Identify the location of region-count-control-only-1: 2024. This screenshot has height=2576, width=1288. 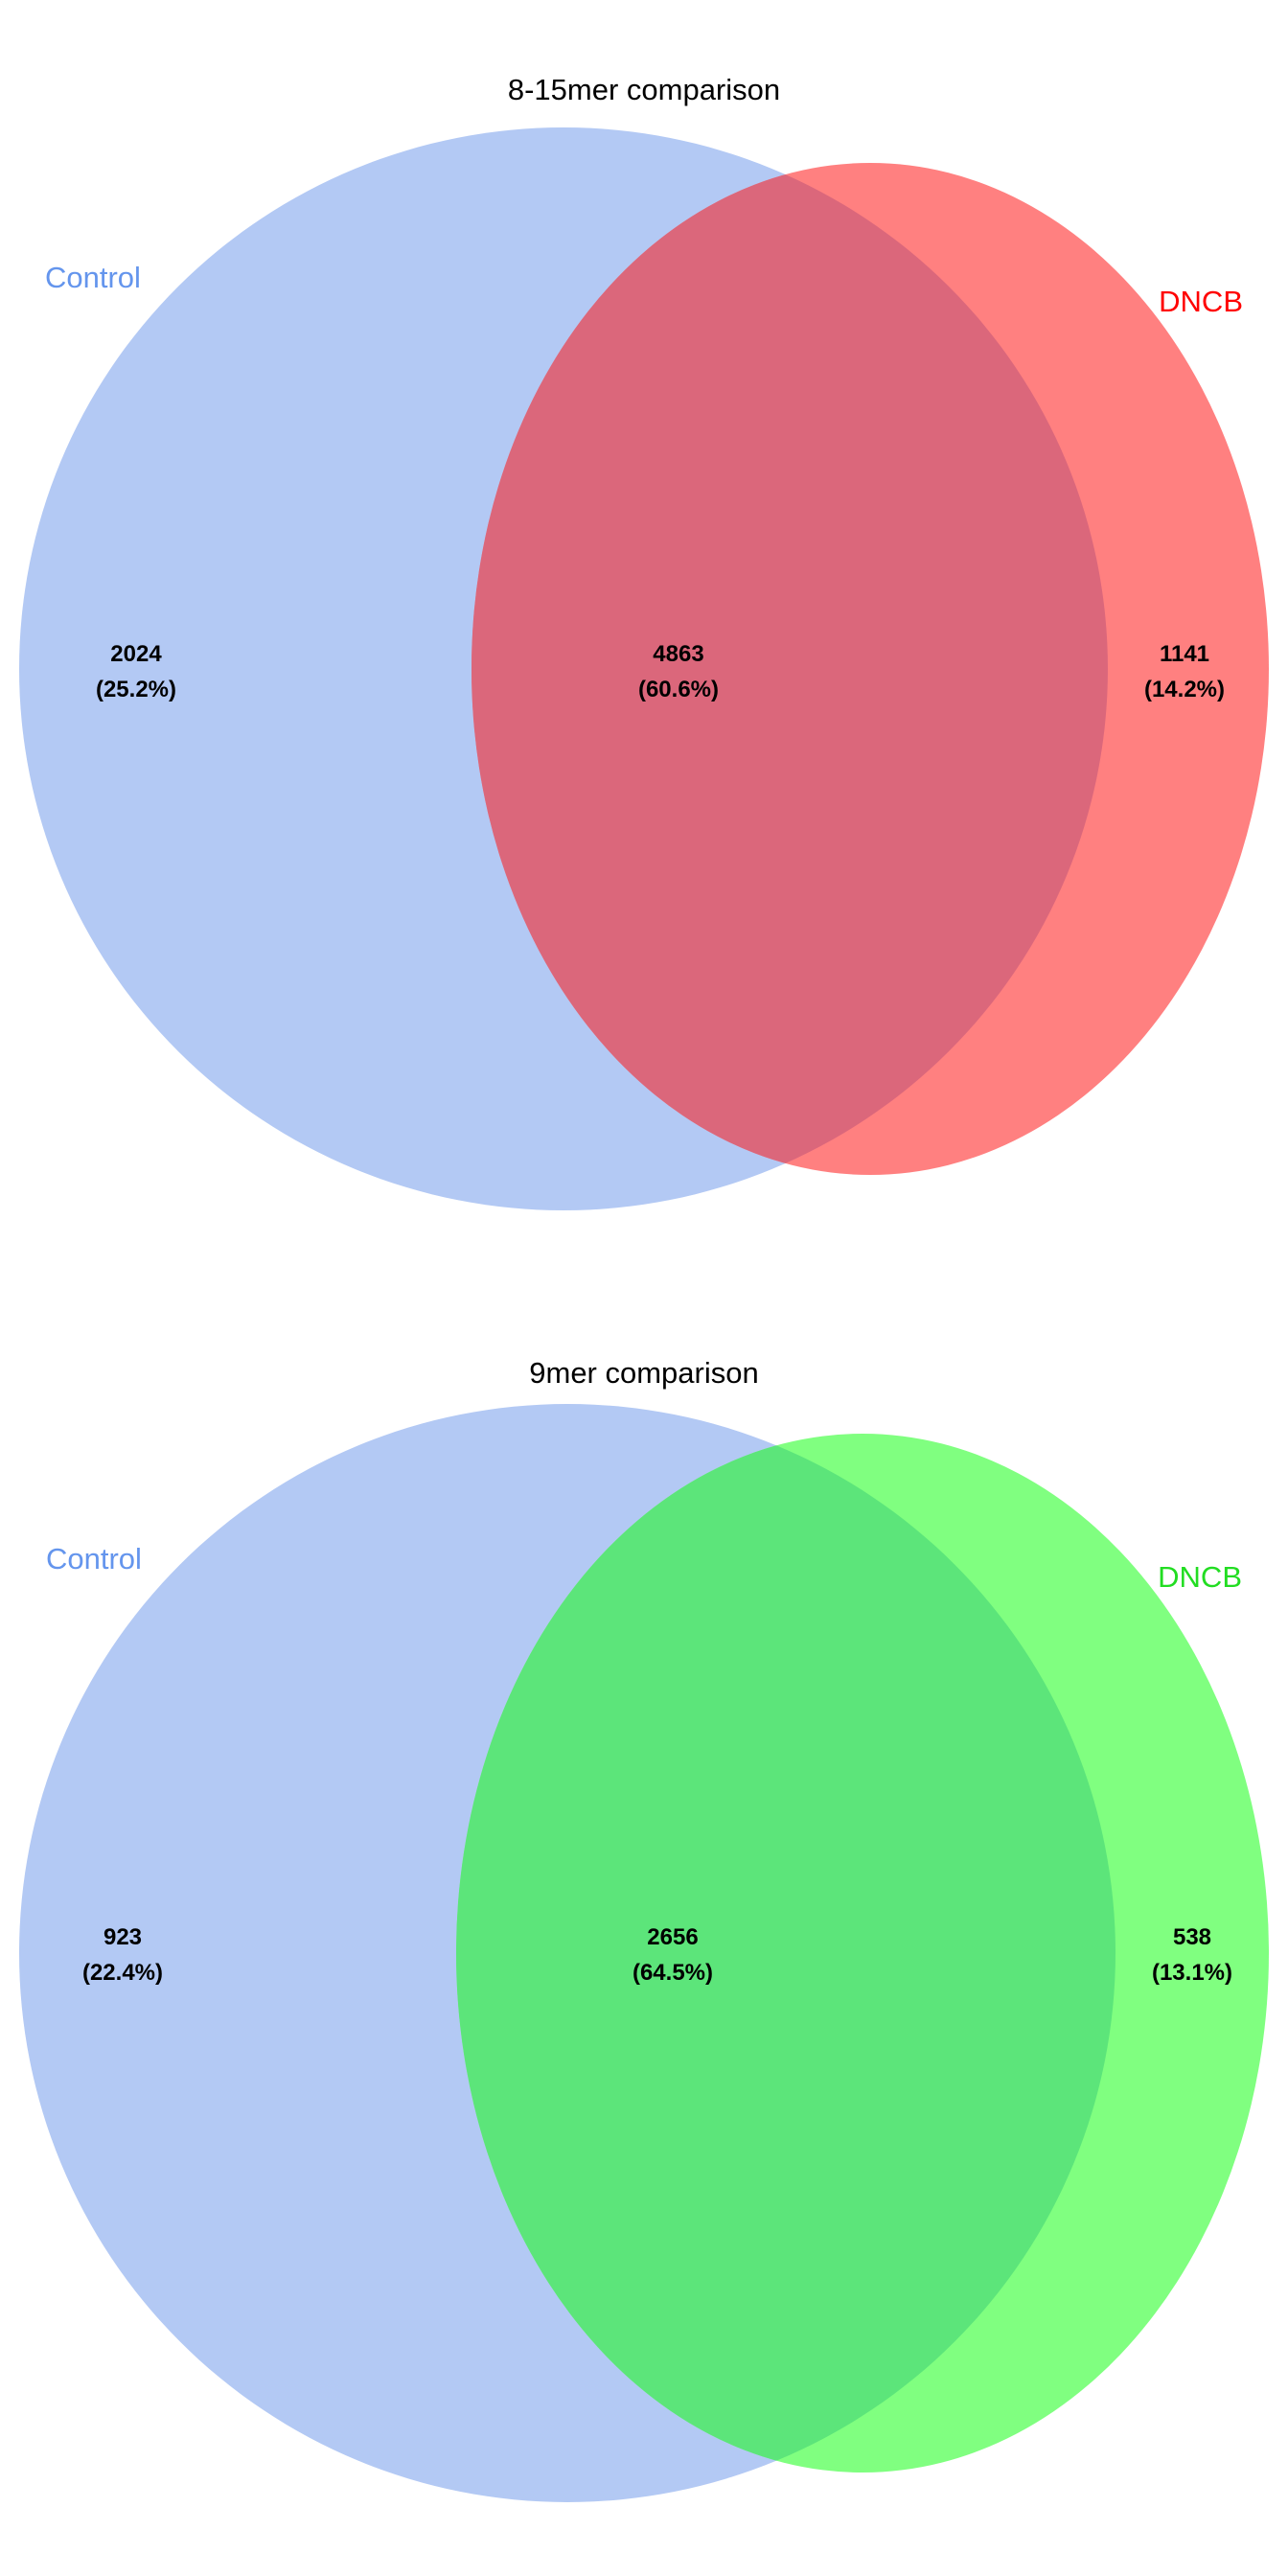
(136, 654).